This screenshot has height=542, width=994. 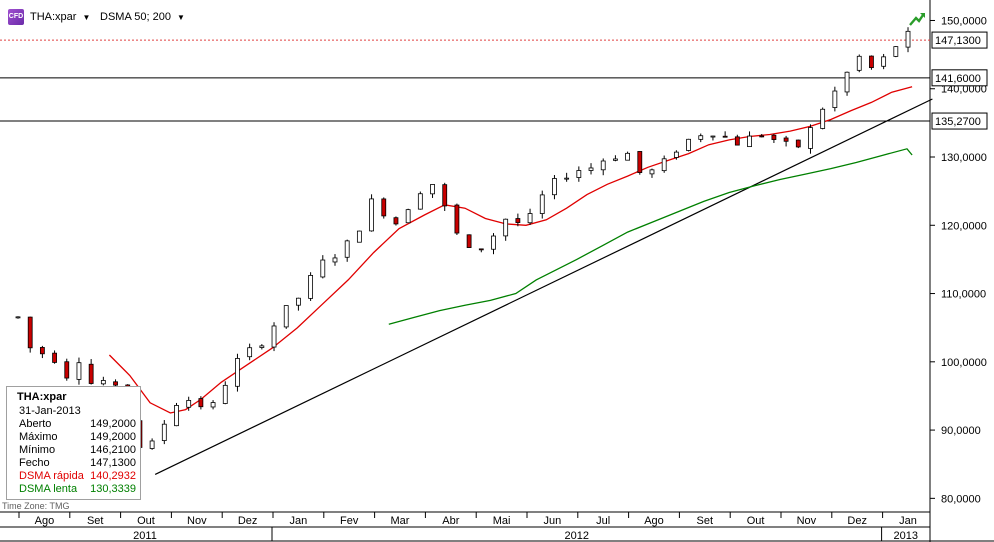 What do you see at coordinates (37, 450) in the screenshot?
I see `legend-row-label: Mínimo` at bounding box center [37, 450].